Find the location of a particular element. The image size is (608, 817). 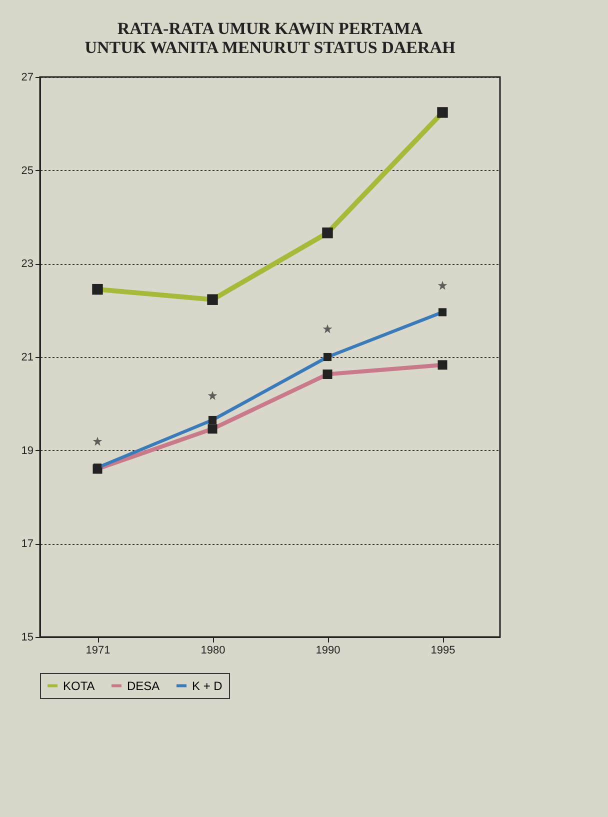

y-tick-label: 19 is located at coordinates (27, 450).